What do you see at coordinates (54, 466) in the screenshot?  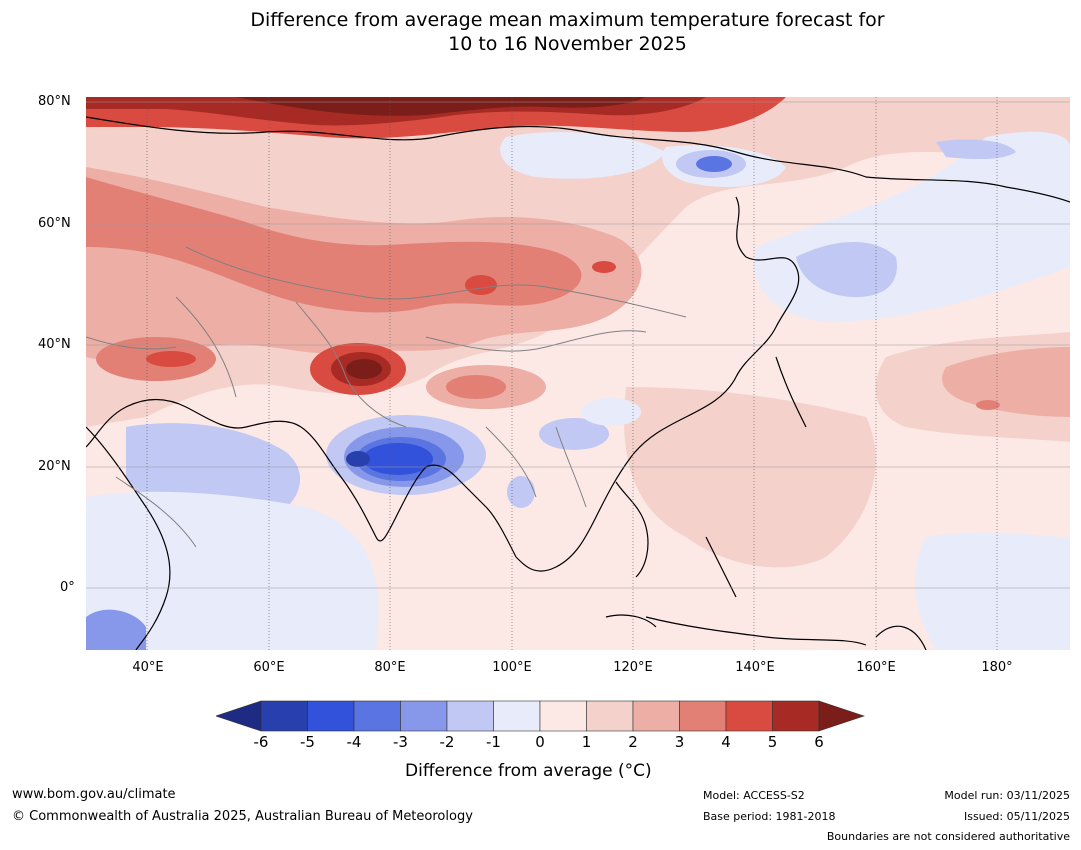 I see `lat-label-20n: 20°N` at bounding box center [54, 466].